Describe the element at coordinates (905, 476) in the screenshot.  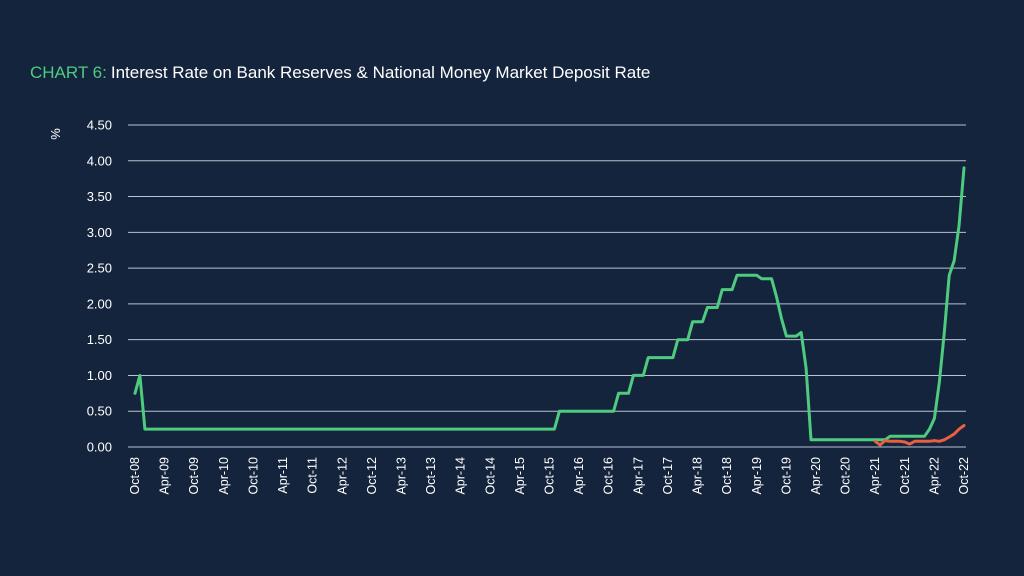
I see `x-tick-label: Oct-21` at that location.